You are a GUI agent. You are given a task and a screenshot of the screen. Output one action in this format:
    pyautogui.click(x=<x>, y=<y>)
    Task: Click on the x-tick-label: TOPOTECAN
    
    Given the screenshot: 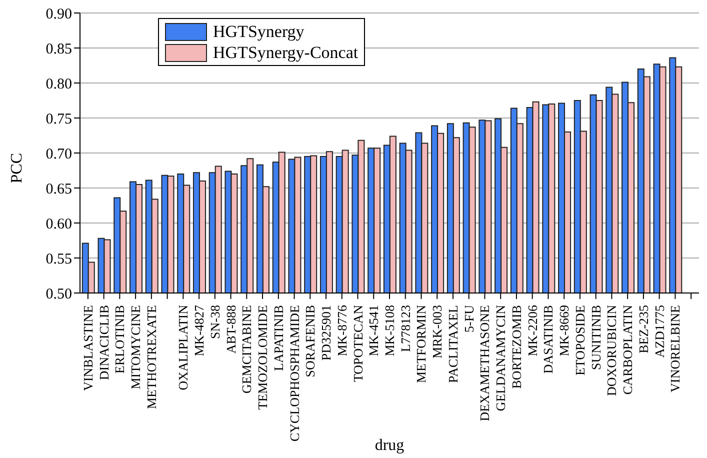 What is the action you would take?
    pyautogui.click(x=358, y=343)
    